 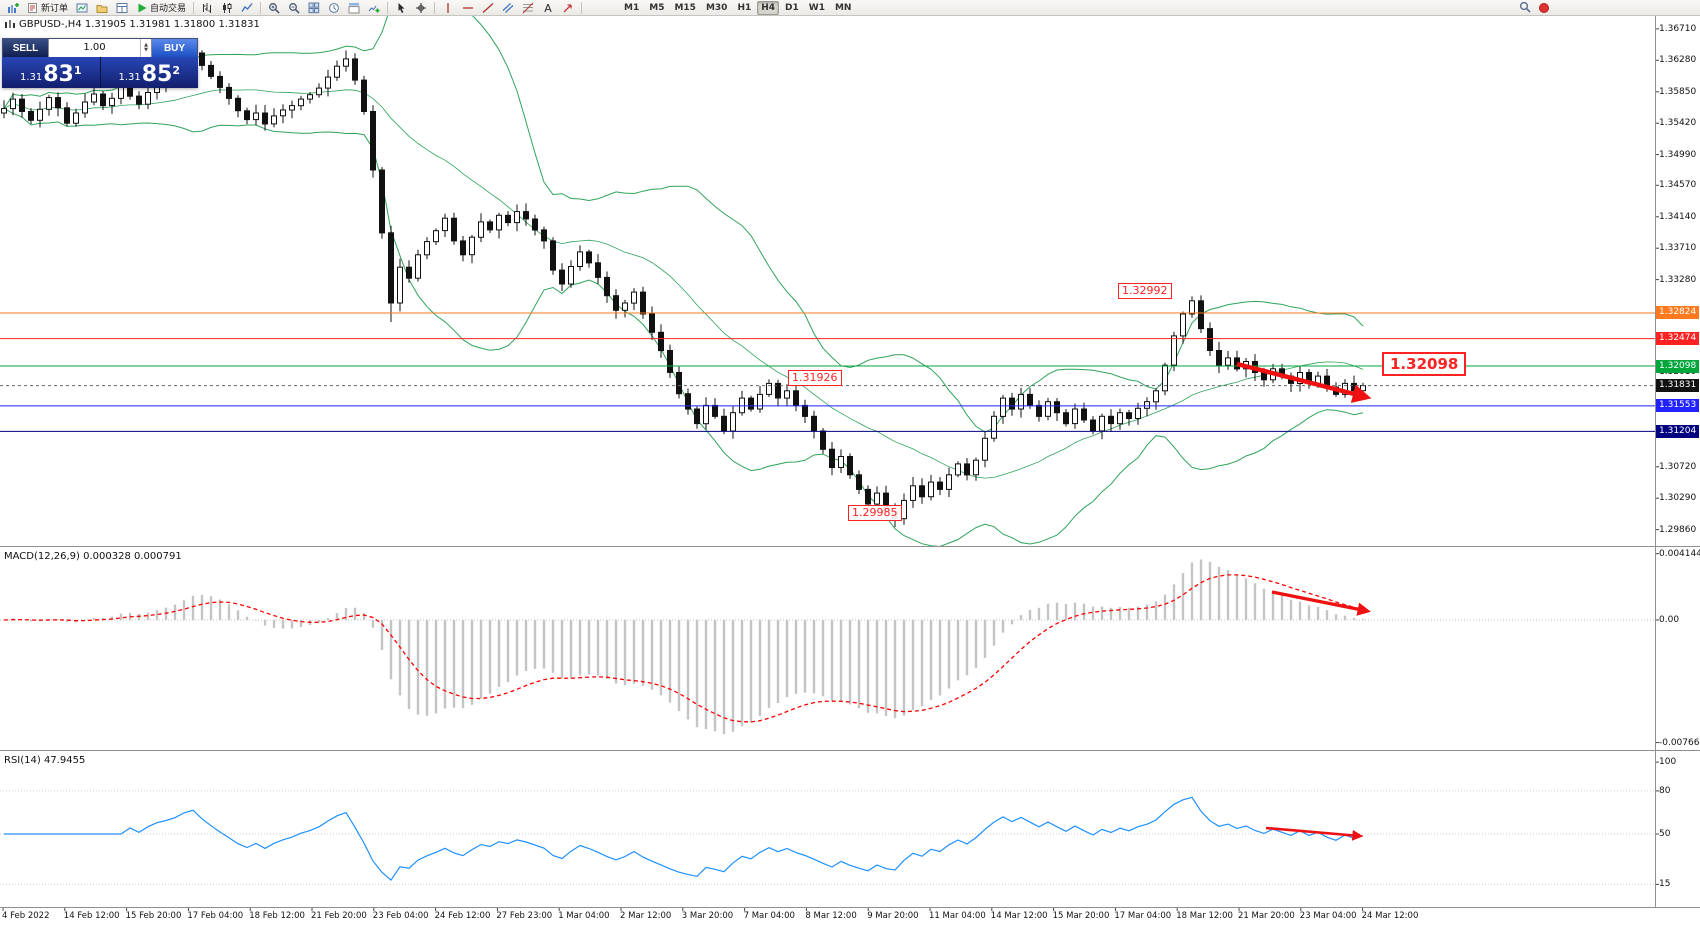 What do you see at coordinates (568, 7) in the screenshot?
I see `arrows-tool-button` at bounding box center [568, 7].